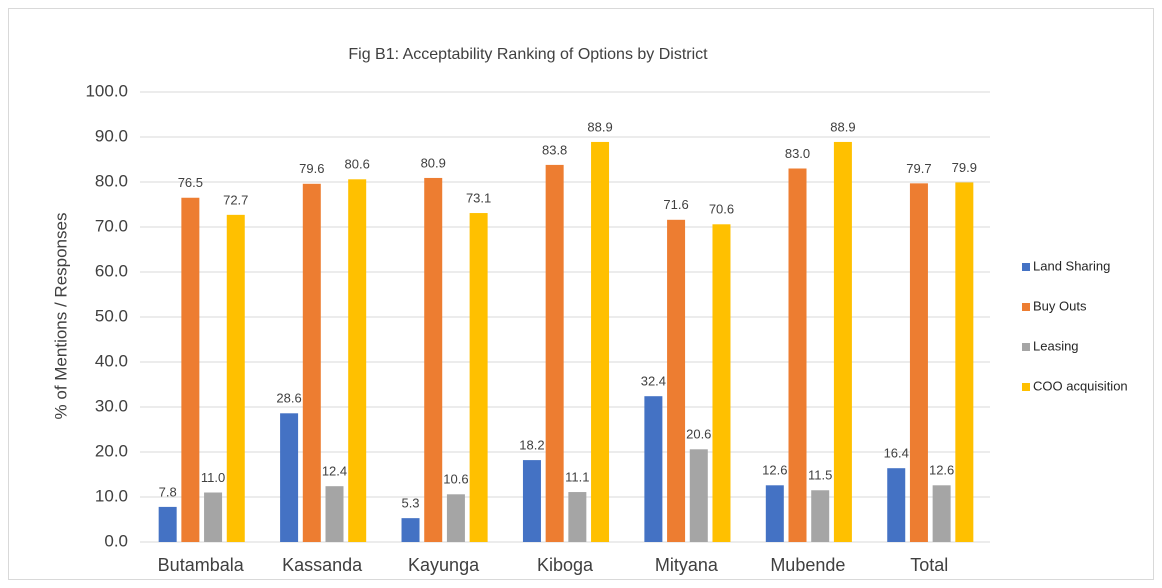 The height and width of the screenshot is (588, 1162). Describe the element at coordinates (964, 167) in the screenshot. I see `data-label: 79.9` at that location.